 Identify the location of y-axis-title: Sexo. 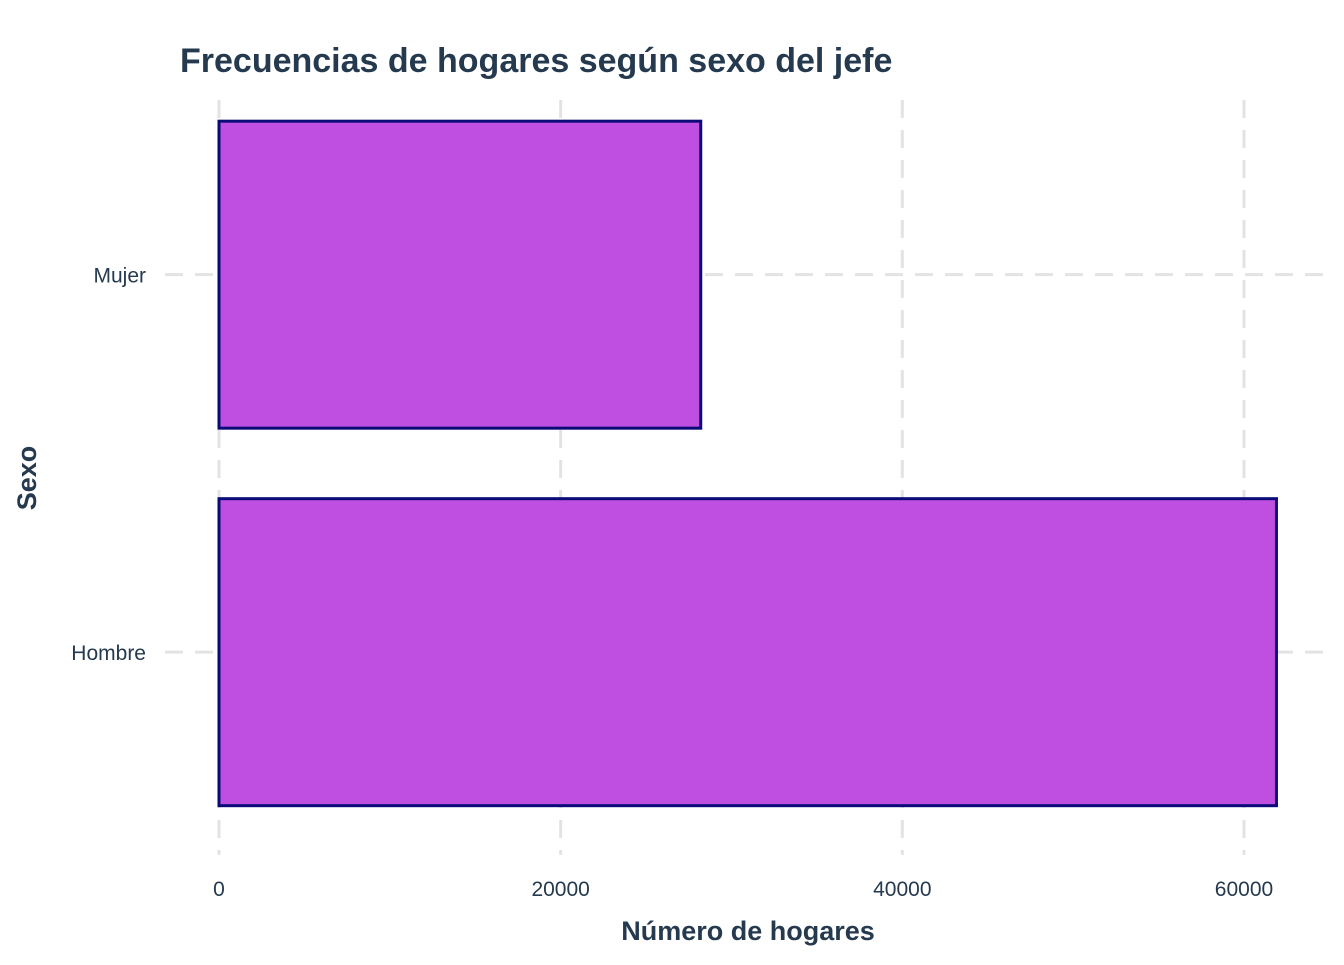
(27, 478).